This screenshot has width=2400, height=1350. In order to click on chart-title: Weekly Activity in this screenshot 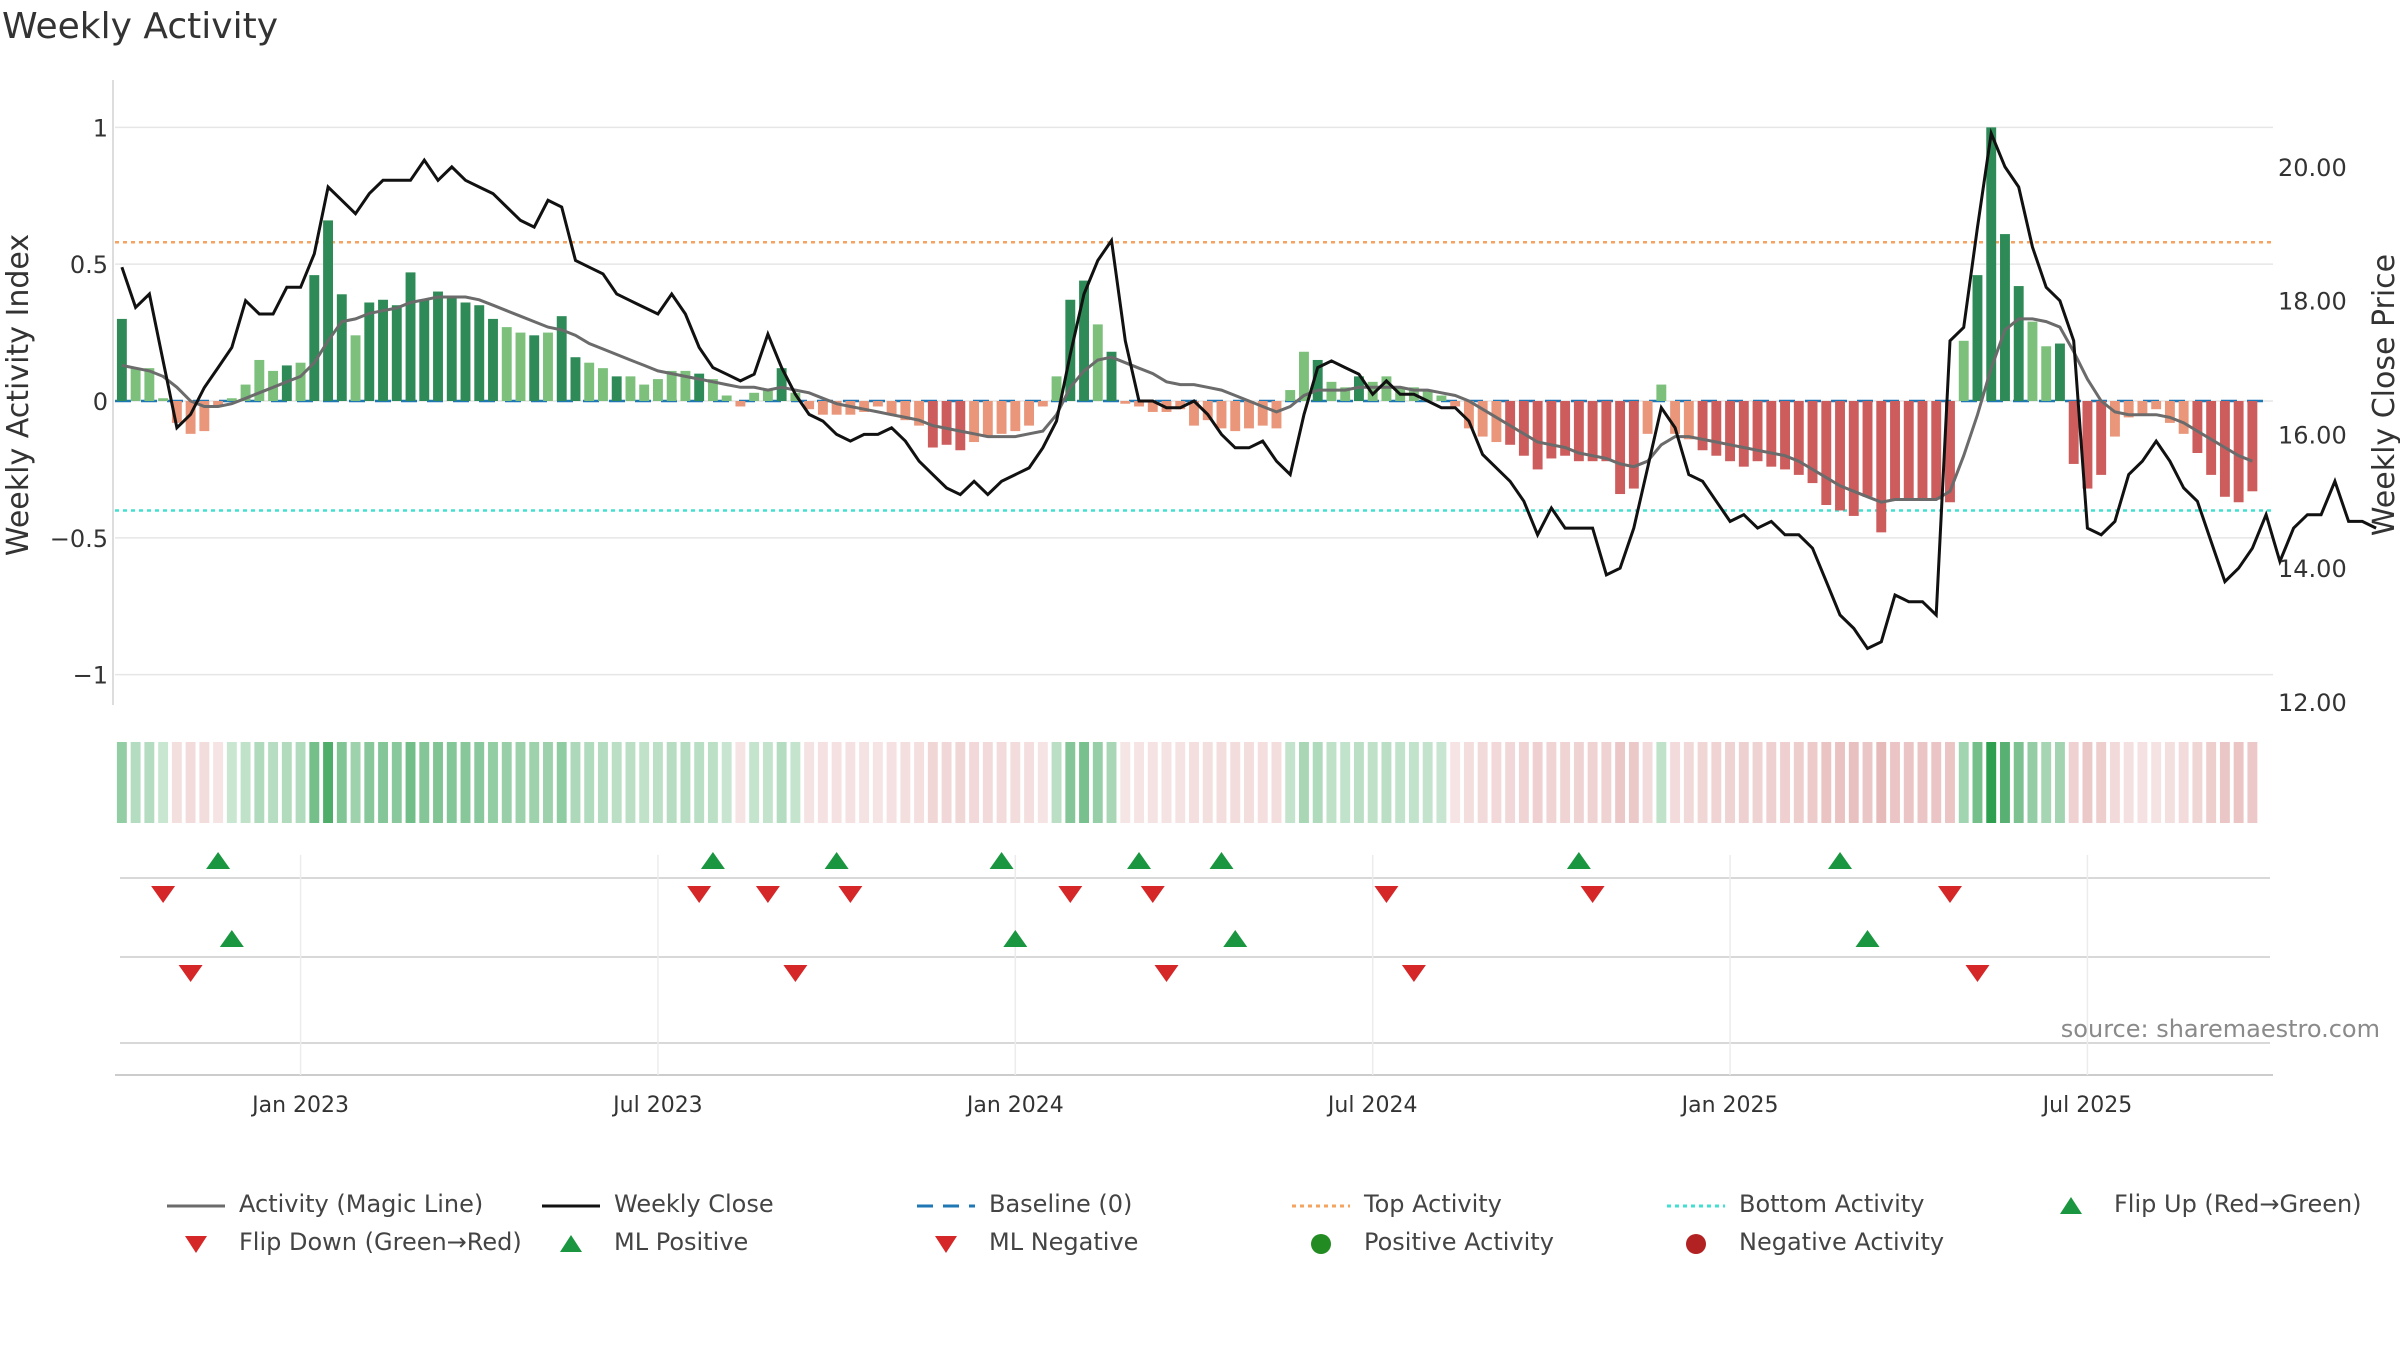, I will do `click(140, 26)`.